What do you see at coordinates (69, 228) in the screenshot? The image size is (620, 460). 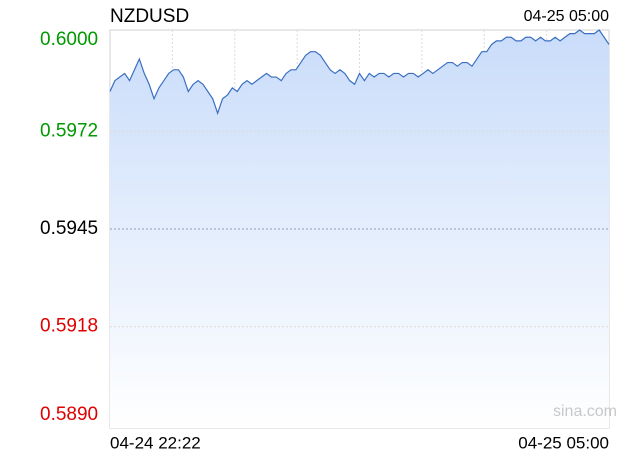 I see `y-tick-label: 0.5945` at bounding box center [69, 228].